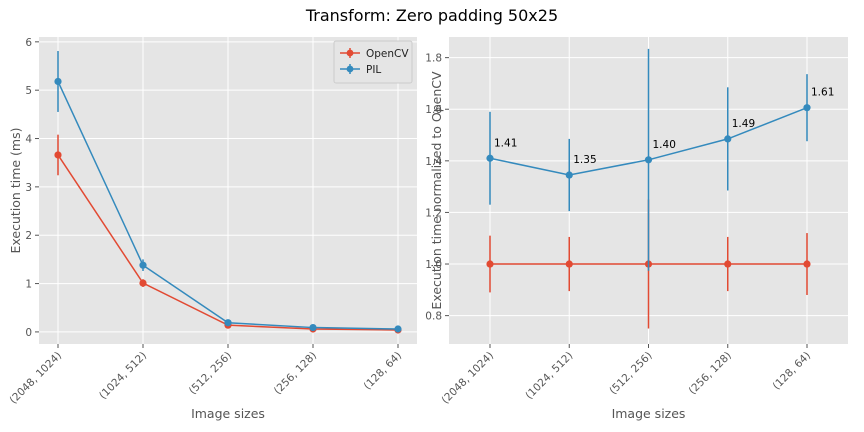  I want to click on legend-label: PIL, so click(373, 70).